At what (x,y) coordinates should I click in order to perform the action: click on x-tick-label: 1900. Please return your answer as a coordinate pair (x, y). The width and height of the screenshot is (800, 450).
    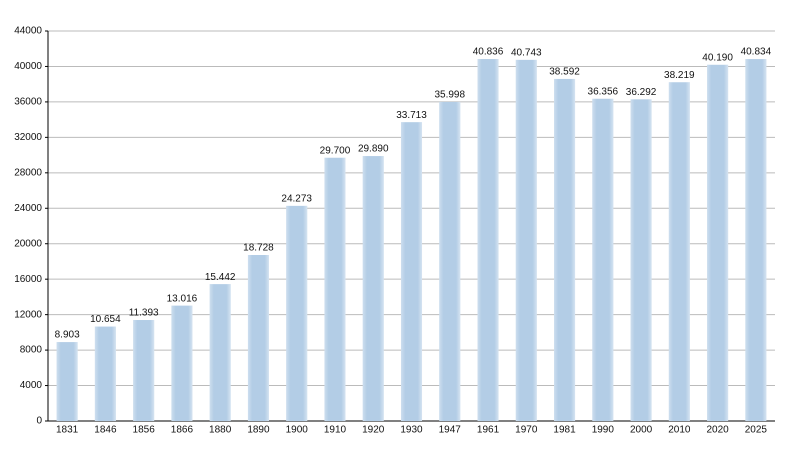
    Looking at the image, I should click on (297, 430).